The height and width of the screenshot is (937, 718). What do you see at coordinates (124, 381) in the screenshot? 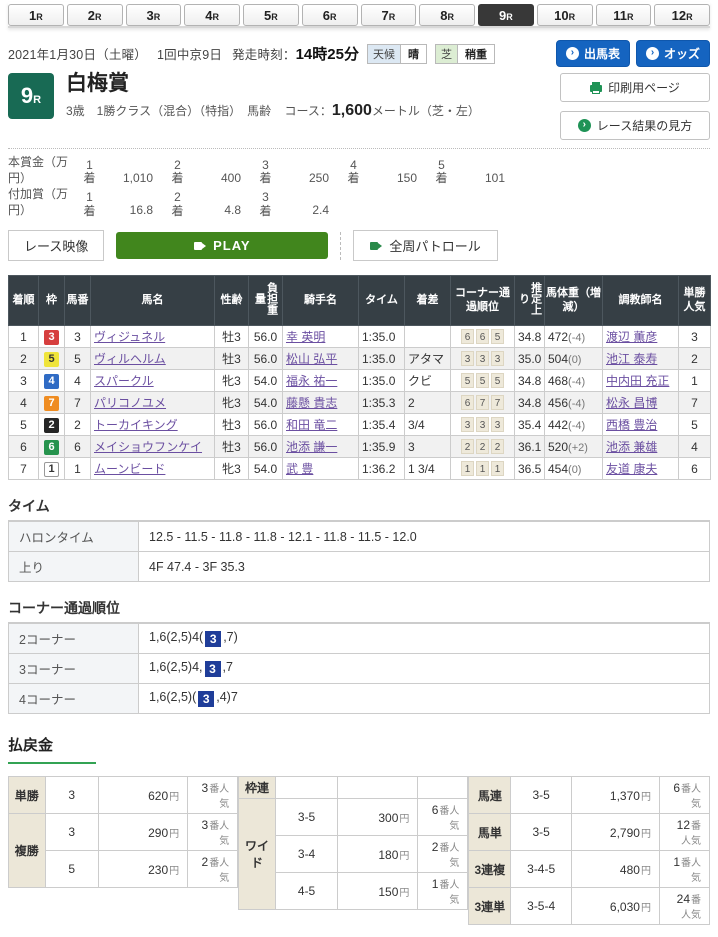
I see `horse-name-link: スパークル` at bounding box center [124, 381].